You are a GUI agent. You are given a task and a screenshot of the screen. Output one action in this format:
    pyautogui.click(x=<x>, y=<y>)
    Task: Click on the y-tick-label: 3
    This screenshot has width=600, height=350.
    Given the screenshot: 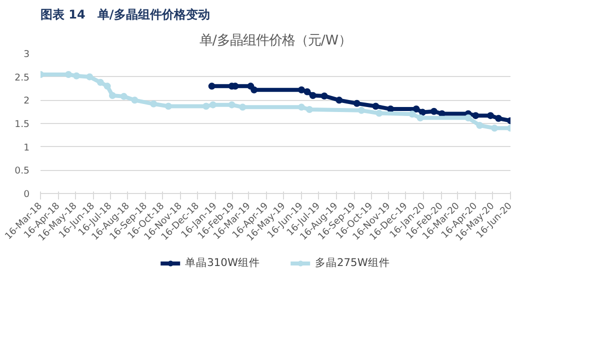 What is the action you would take?
    pyautogui.click(x=27, y=54)
    